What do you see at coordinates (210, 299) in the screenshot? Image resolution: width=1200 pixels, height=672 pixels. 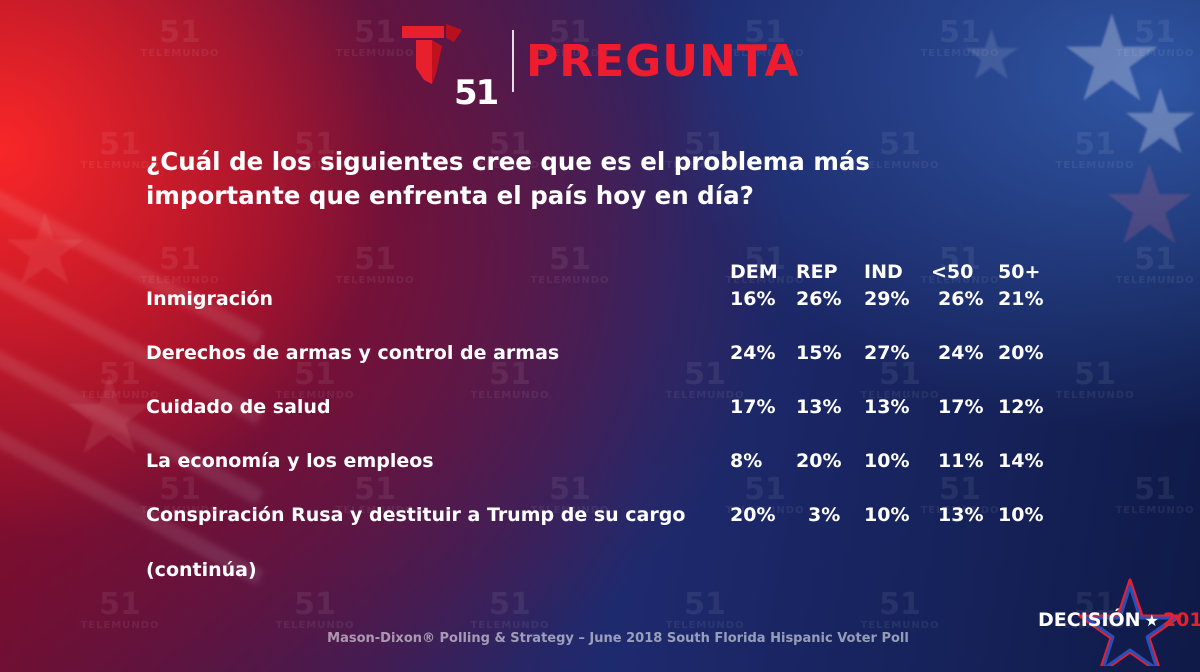 I see `row-label: Inmigración` at bounding box center [210, 299].